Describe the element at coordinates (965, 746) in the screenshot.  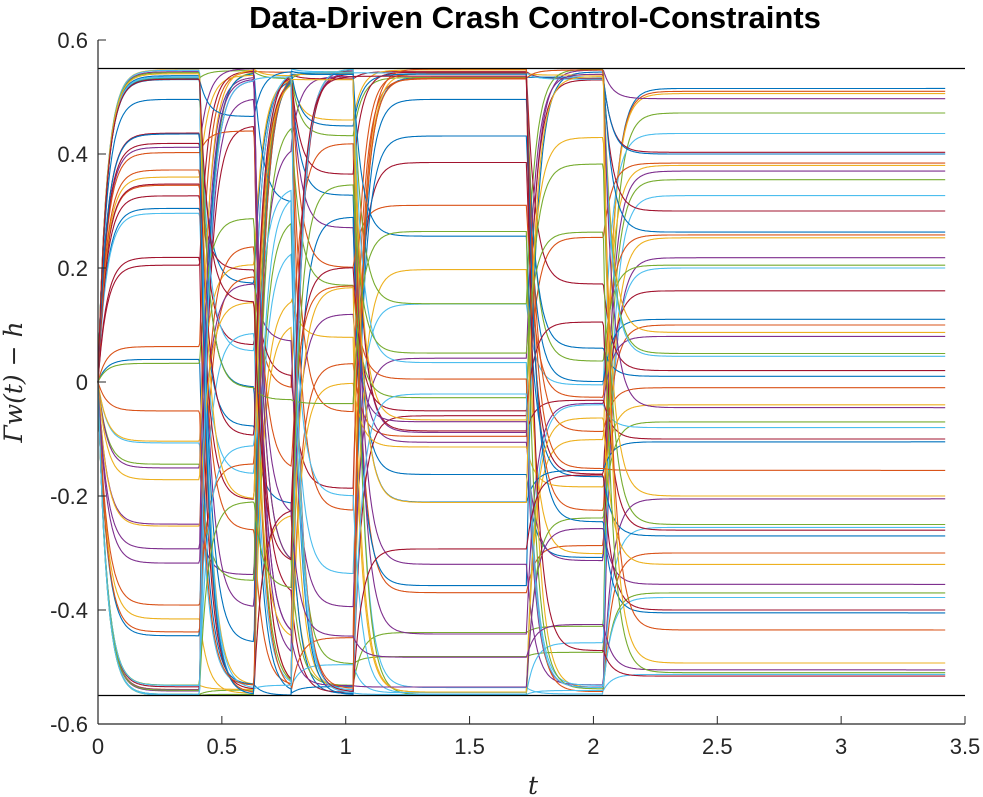
I see `x-tick-label: 3.5` at that location.